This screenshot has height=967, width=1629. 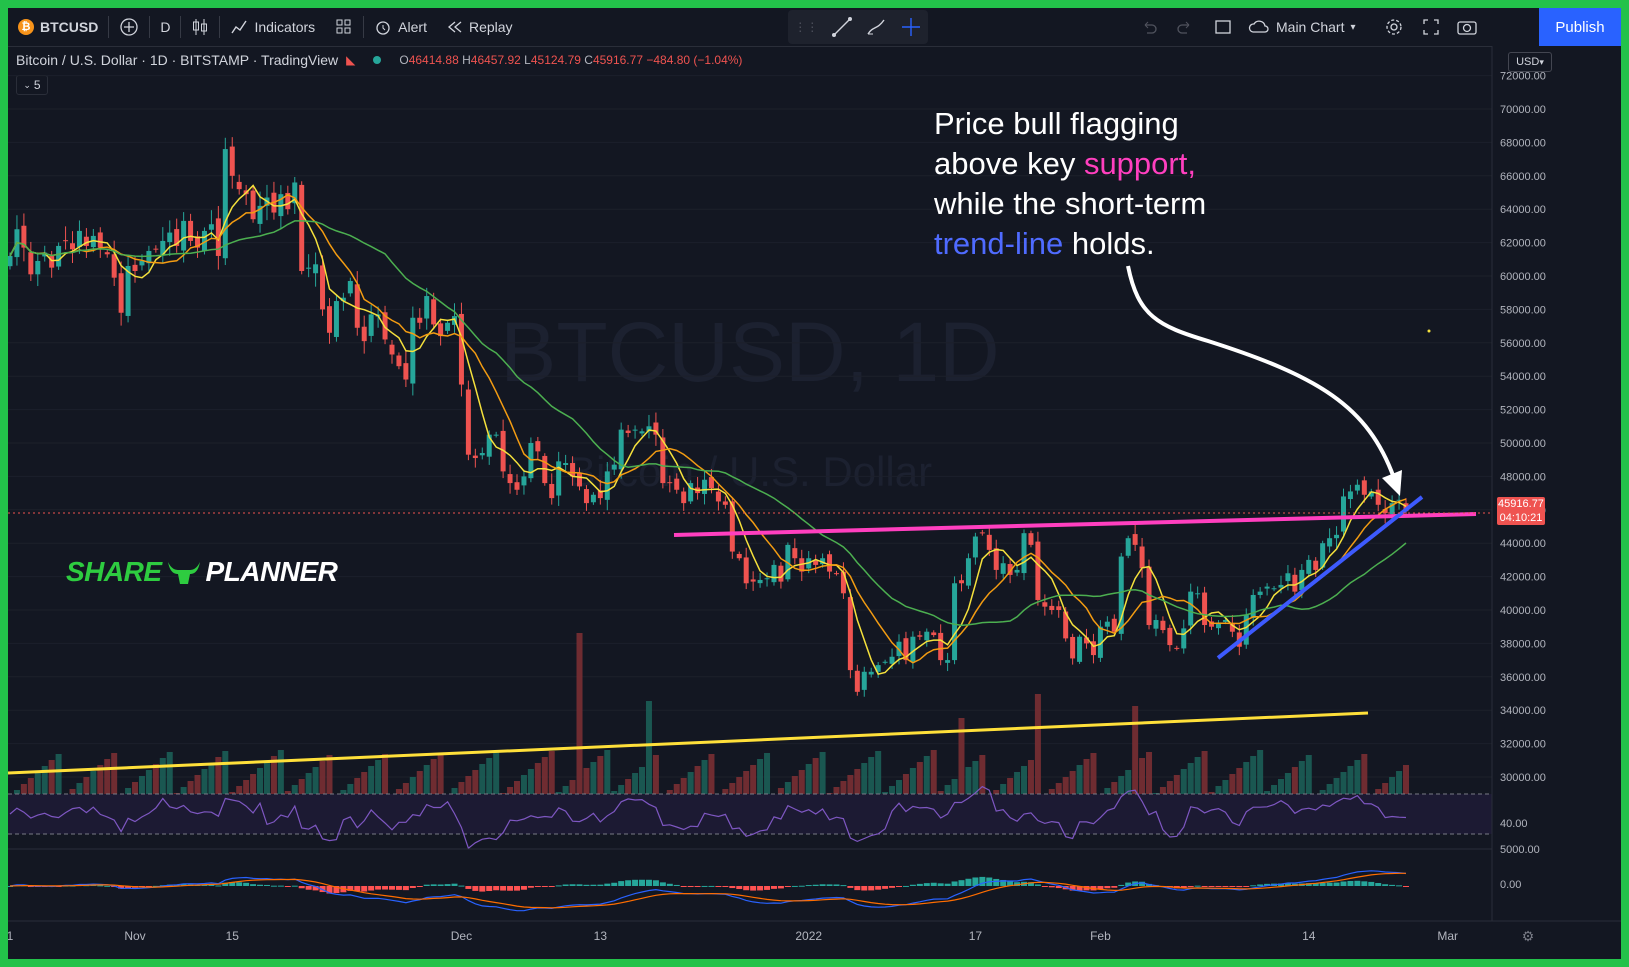 I want to click on interval-button: D, so click(x=165, y=27).